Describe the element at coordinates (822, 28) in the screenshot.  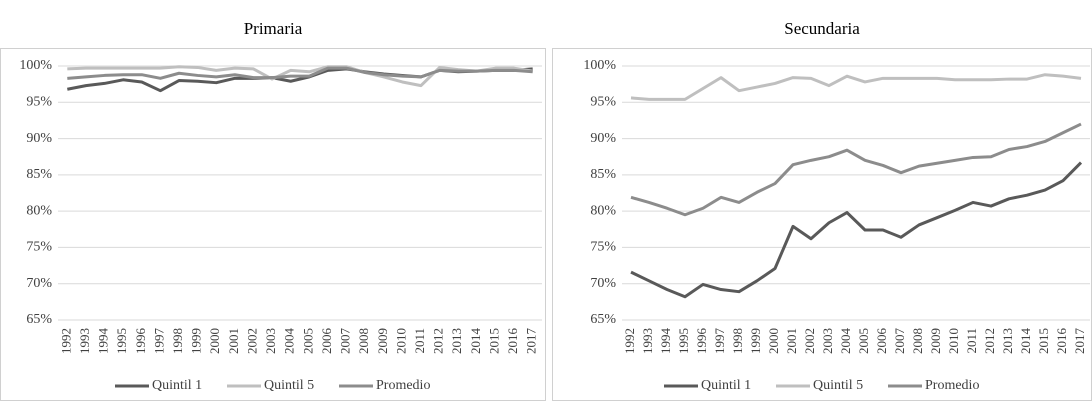
I see `chart-title: Secundaria` at that location.